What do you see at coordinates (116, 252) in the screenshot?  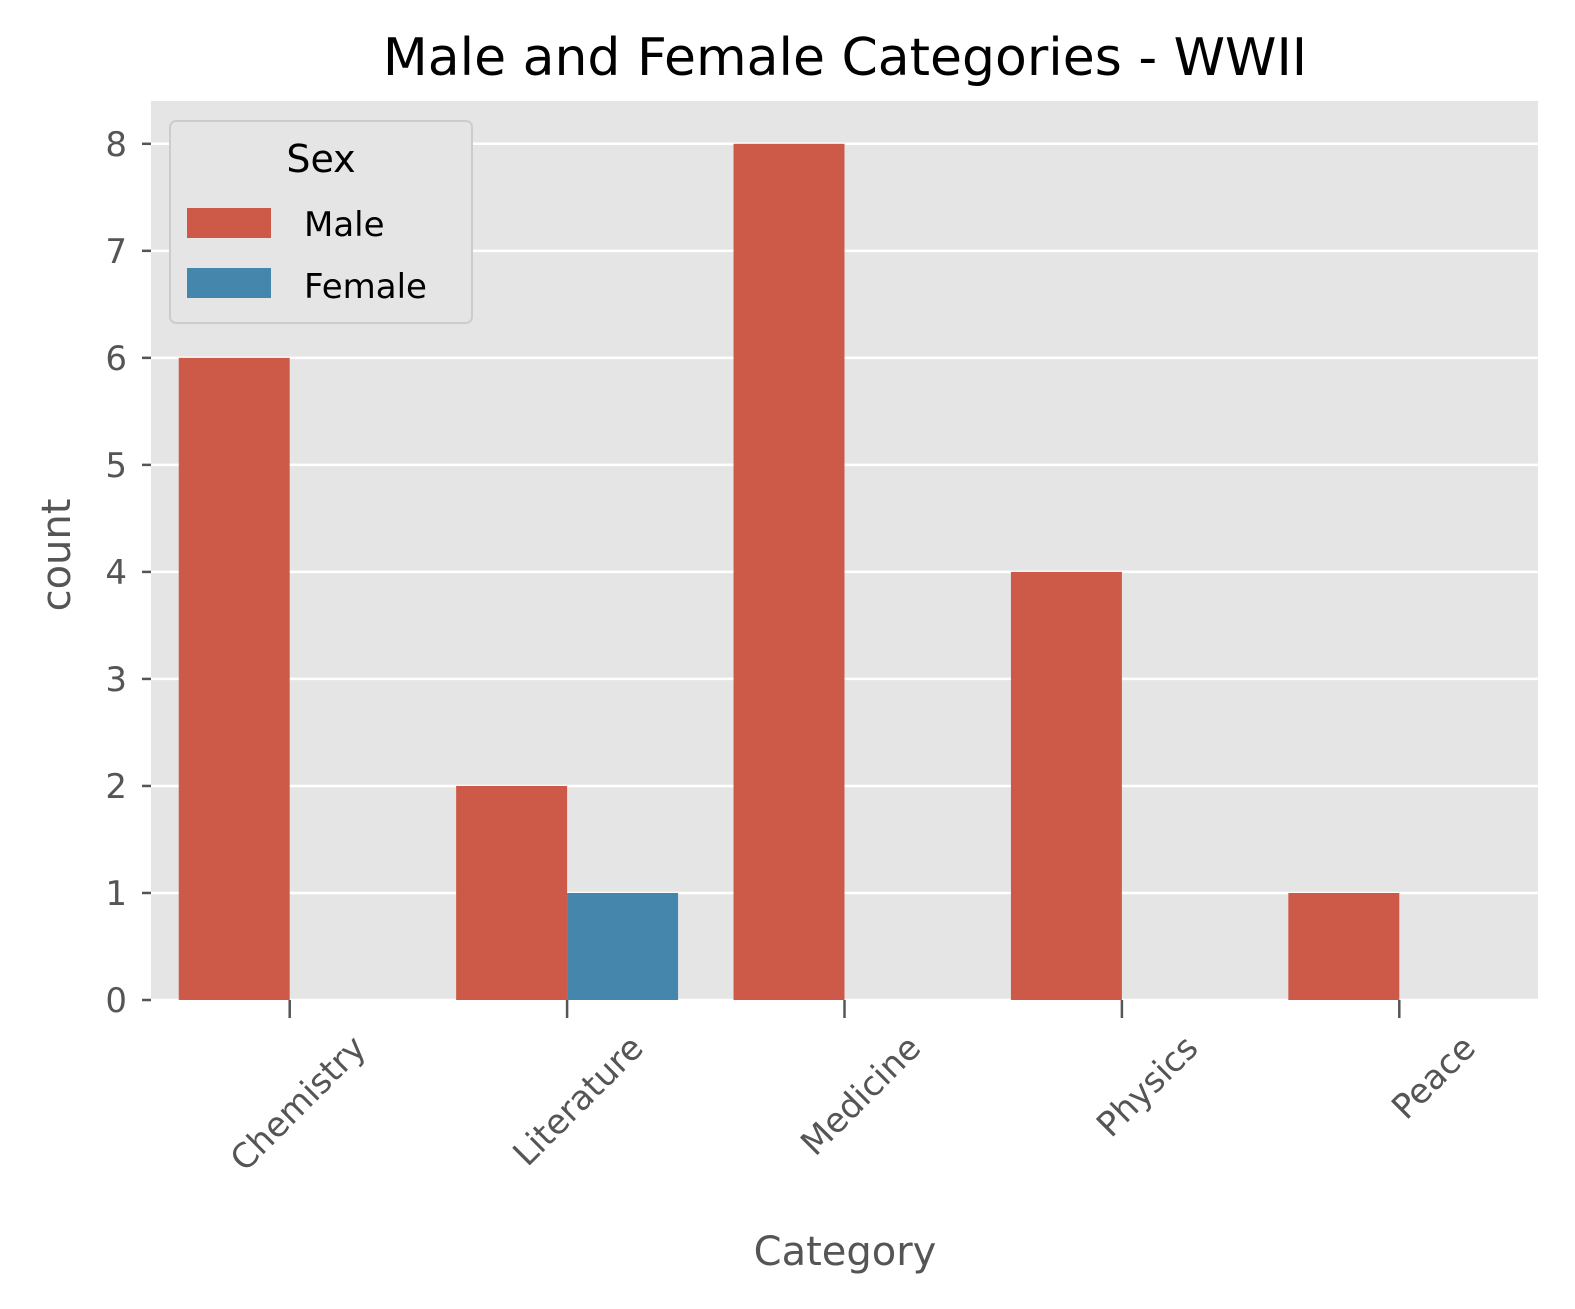 I see `y-tick-label: 7` at bounding box center [116, 252].